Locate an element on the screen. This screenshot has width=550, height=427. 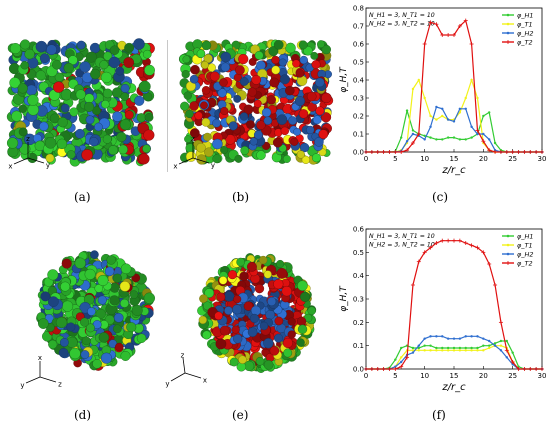
y-tick-label: 0.4 is located at coordinates (359, 81).